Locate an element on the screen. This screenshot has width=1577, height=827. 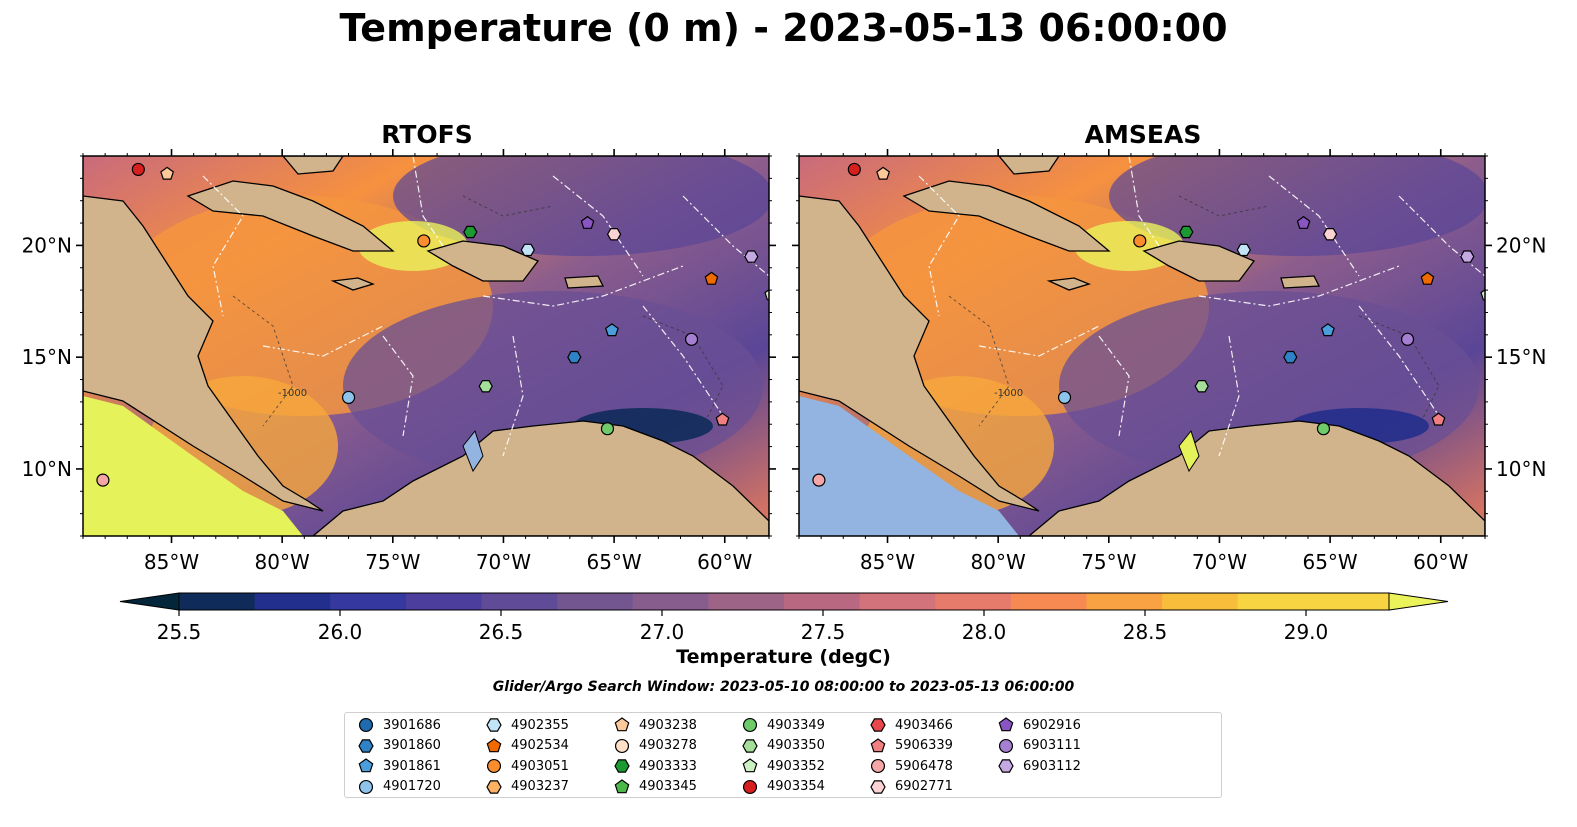
legend-entry-5906478: 5906478 is located at coordinates (911, 766).